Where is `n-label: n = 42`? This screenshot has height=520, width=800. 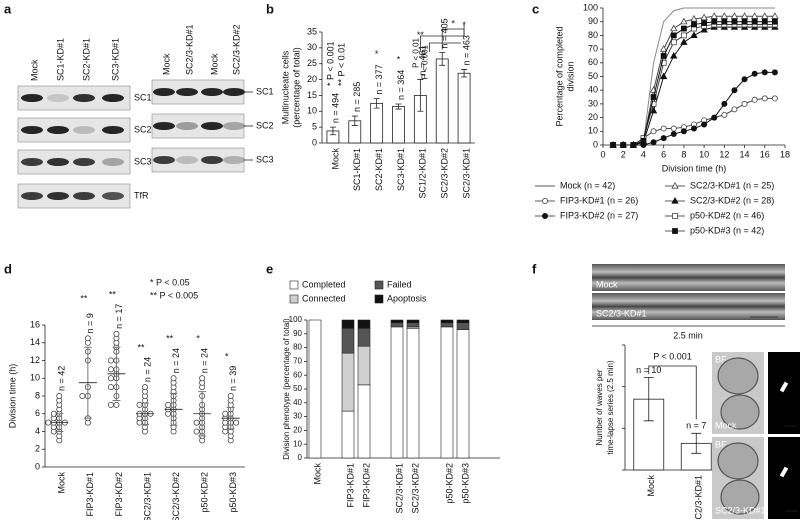
n-label: n = 42 is located at coordinates (62, 378).